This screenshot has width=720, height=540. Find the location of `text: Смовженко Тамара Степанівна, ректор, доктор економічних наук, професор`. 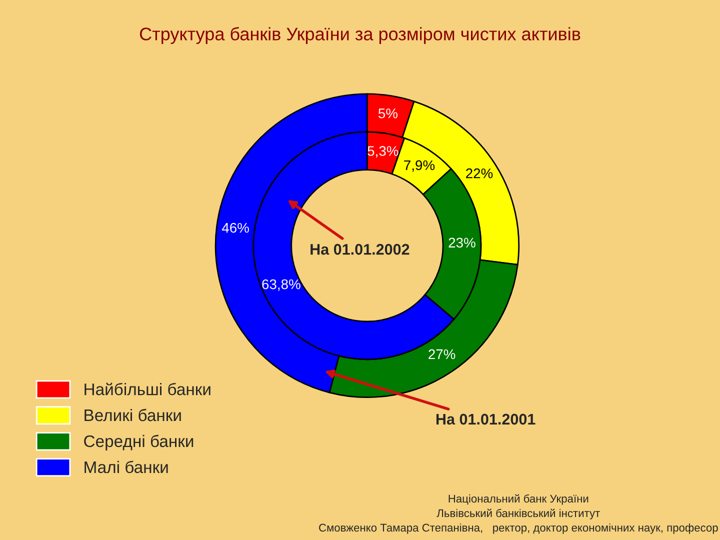

text: Смовженко Тамара Степанівна, ректор, доктор економічних наук, професор is located at coordinates (518, 528).